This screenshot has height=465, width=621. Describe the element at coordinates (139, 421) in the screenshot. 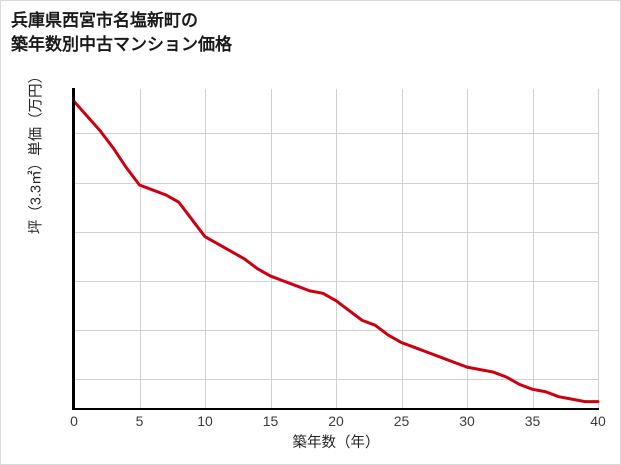

I see `x-tick-label: 5` at that location.